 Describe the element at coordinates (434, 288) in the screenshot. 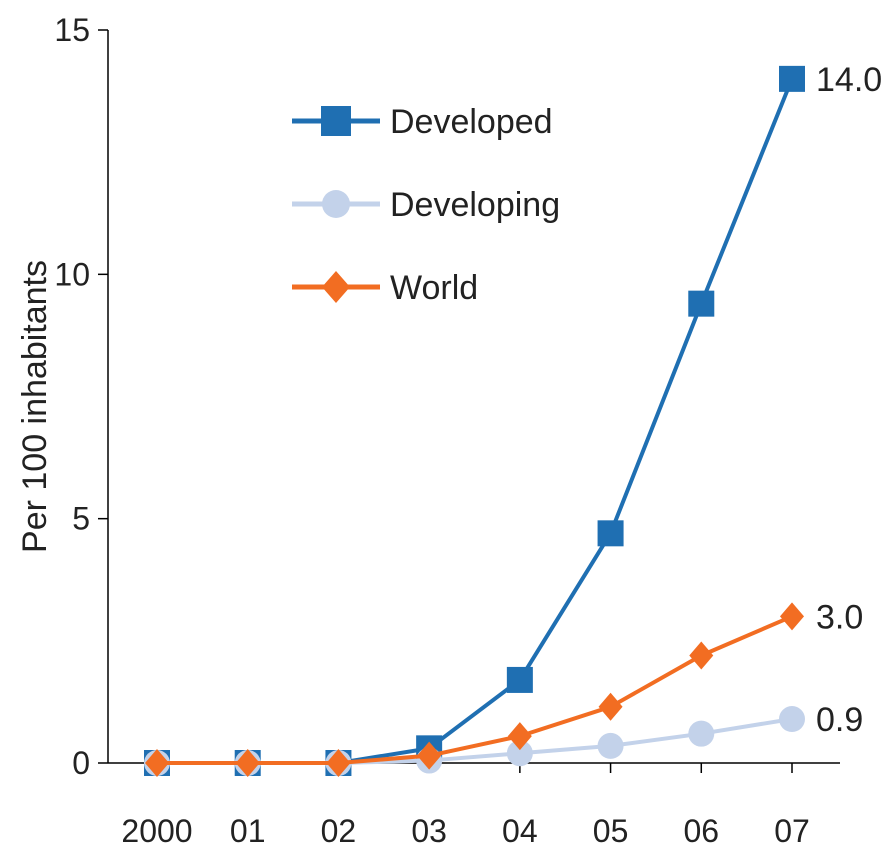

I see `legend-label: World` at that location.